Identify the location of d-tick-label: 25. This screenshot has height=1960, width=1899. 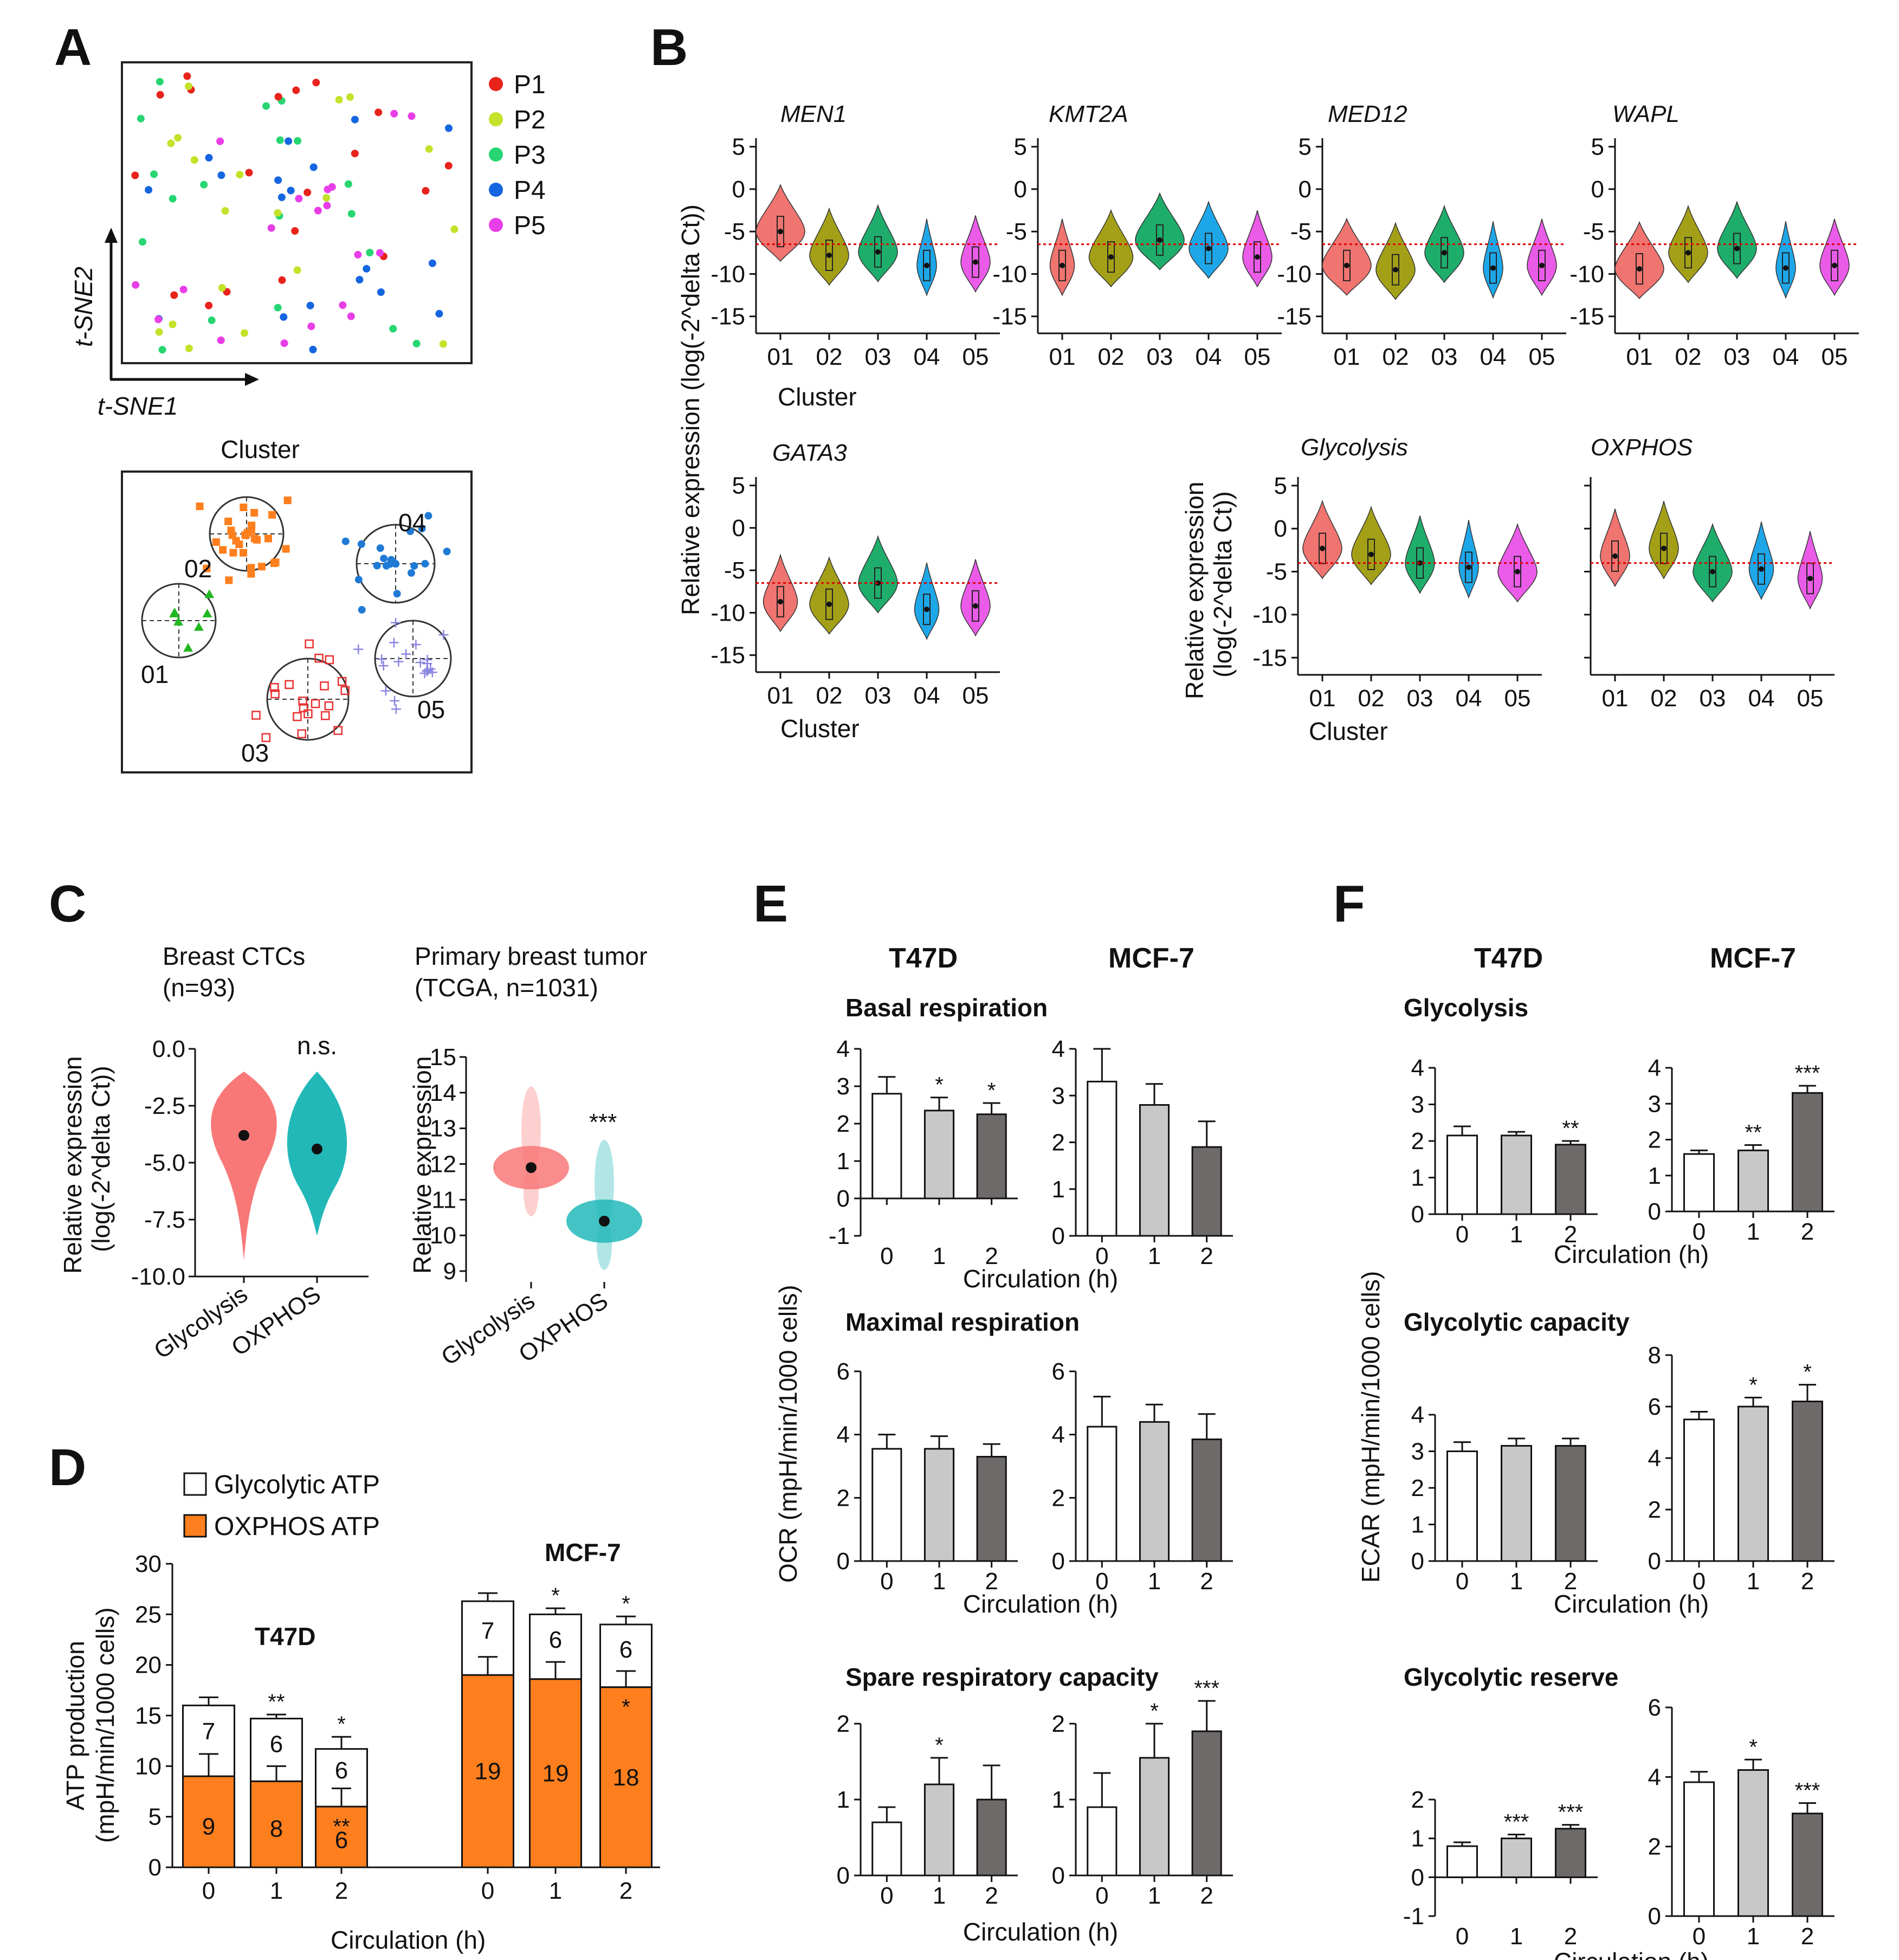
(148, 1614).